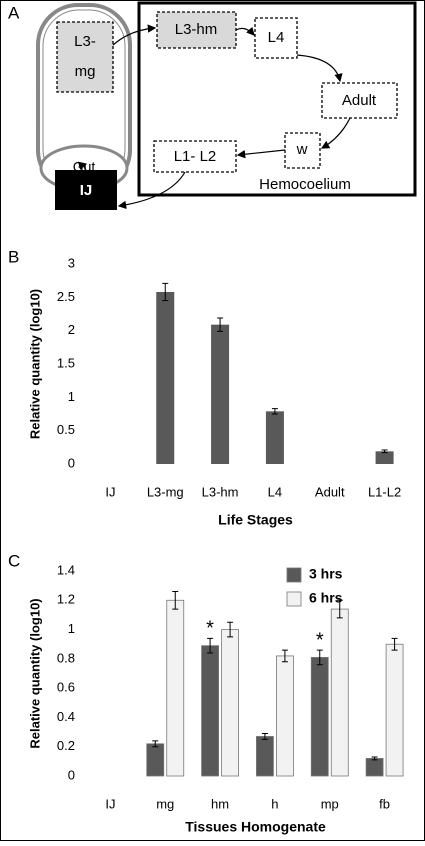 The width and height of the screenshot is (425, 846). What do you see at coordinates (255, 520) in the screenshot?
I see `x-axis-label: Life Stages` at bounding box center [255, 520].